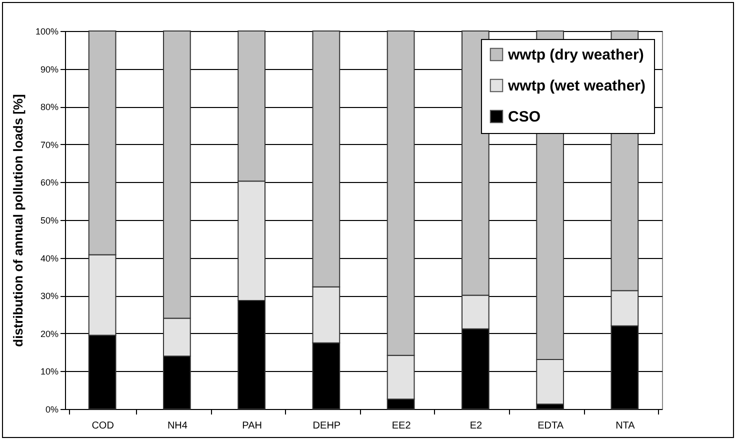  Describe the element at coordinates (576, 86) in the screenshot. I see `legend-label: wwtp (wet weather)` at that location.